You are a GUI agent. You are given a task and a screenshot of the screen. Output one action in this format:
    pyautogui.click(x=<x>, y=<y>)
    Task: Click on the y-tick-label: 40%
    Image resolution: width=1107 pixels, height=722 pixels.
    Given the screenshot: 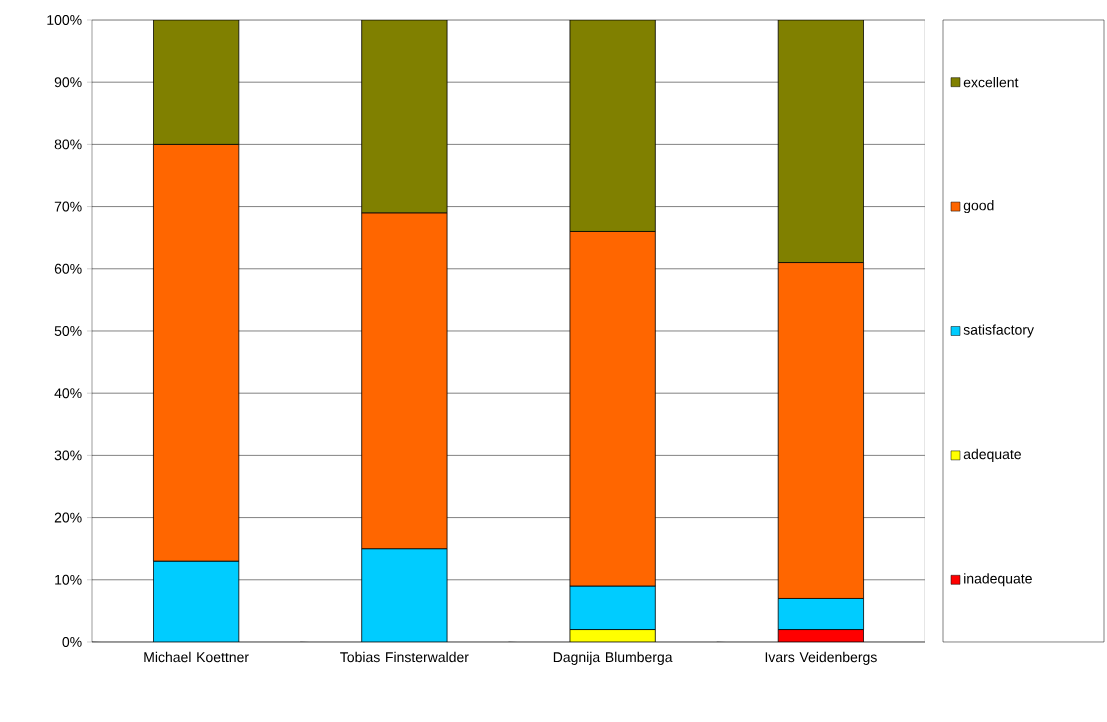 What is the action you would take?
    pyautogui.click(x=68, y=393)
    